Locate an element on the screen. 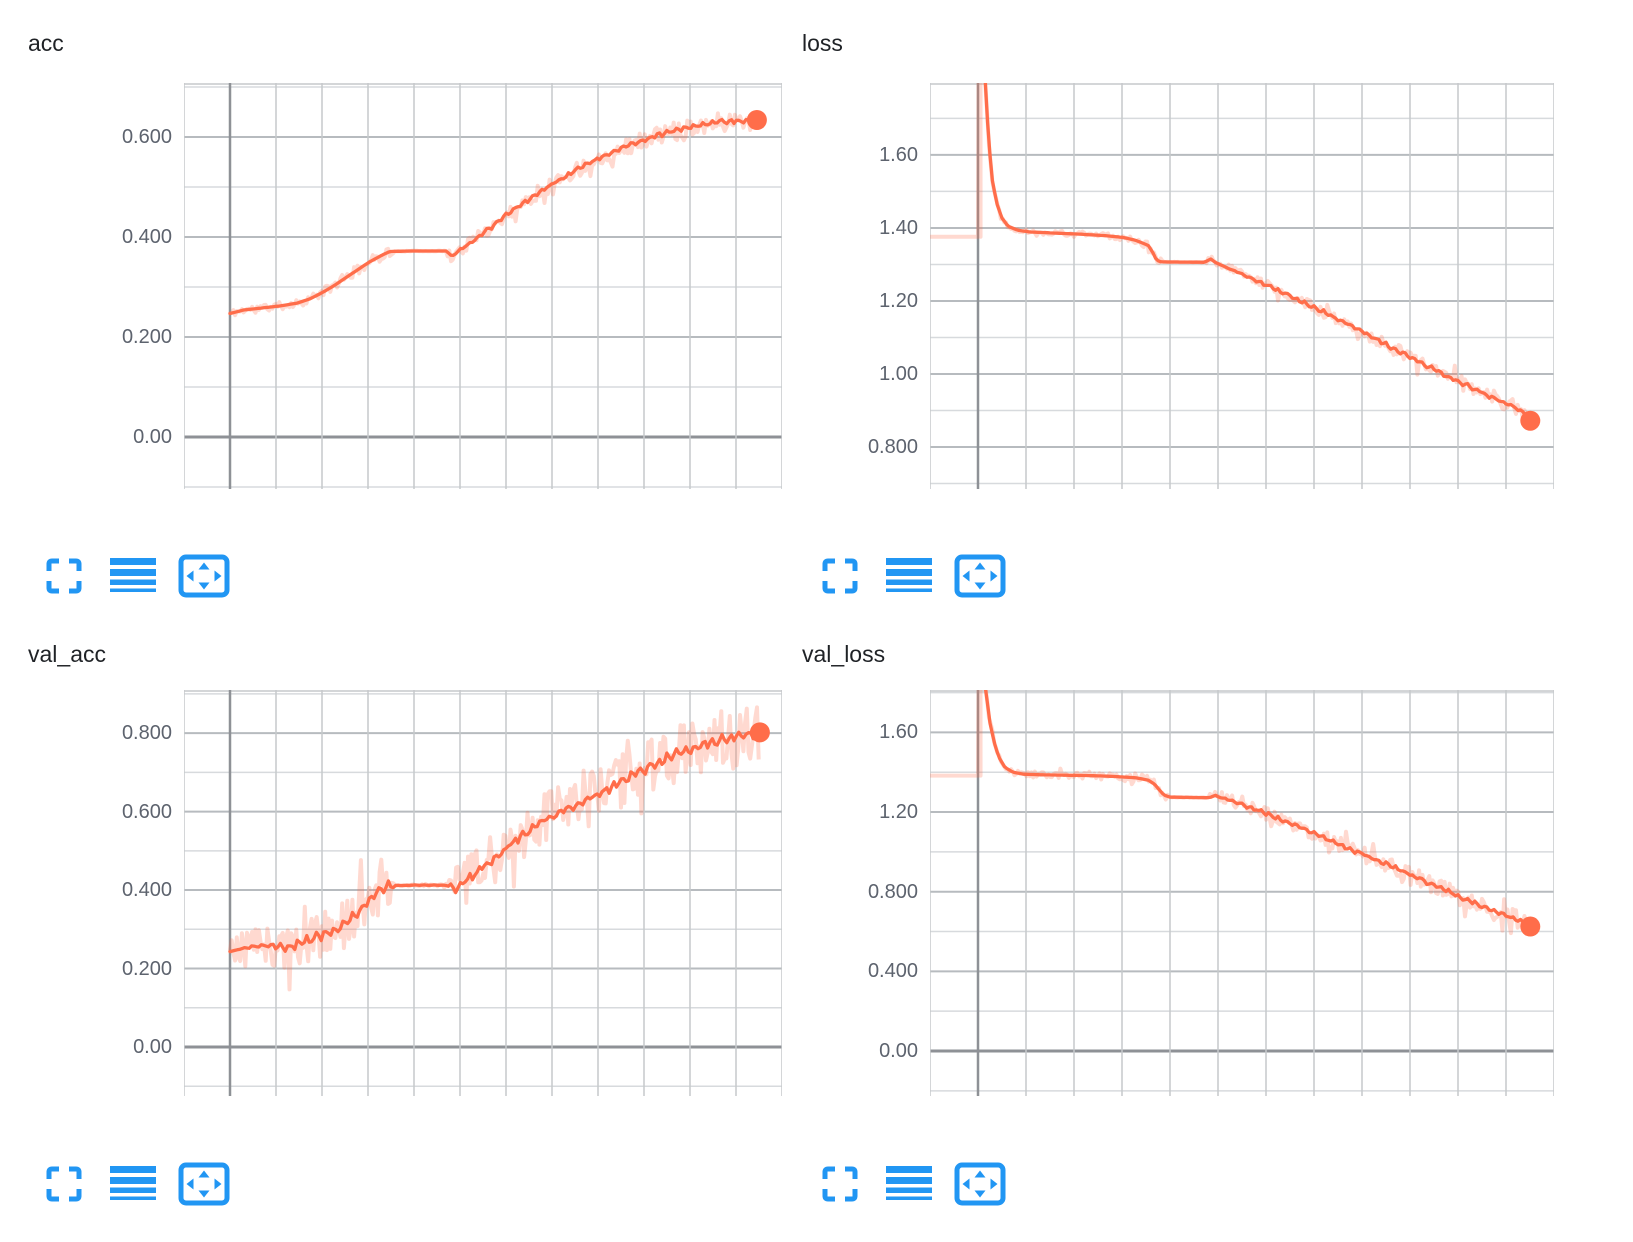 The width and height of the screenshot is (1633, 1242). chart-title: acc is located at coordinates (46, 43).